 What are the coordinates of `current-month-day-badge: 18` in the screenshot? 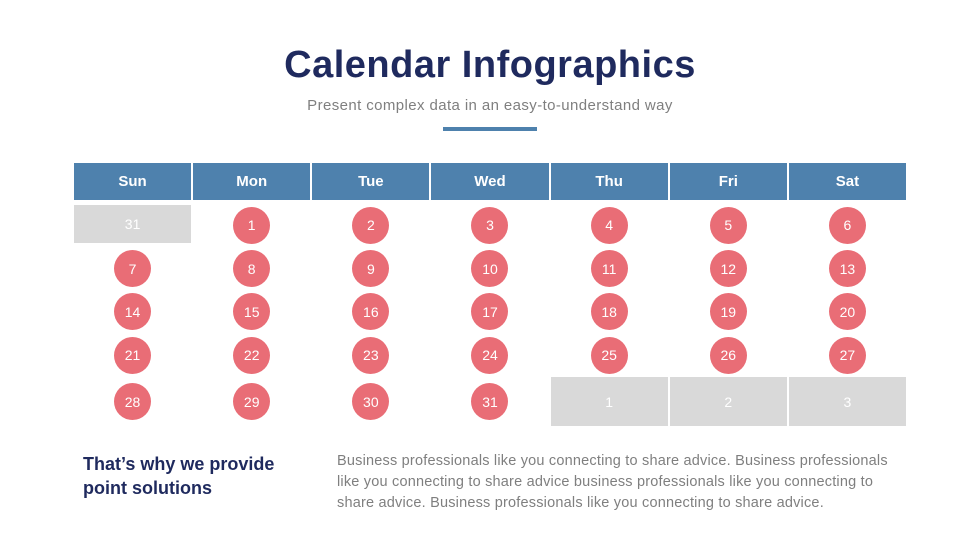 It's located at (609, 311).